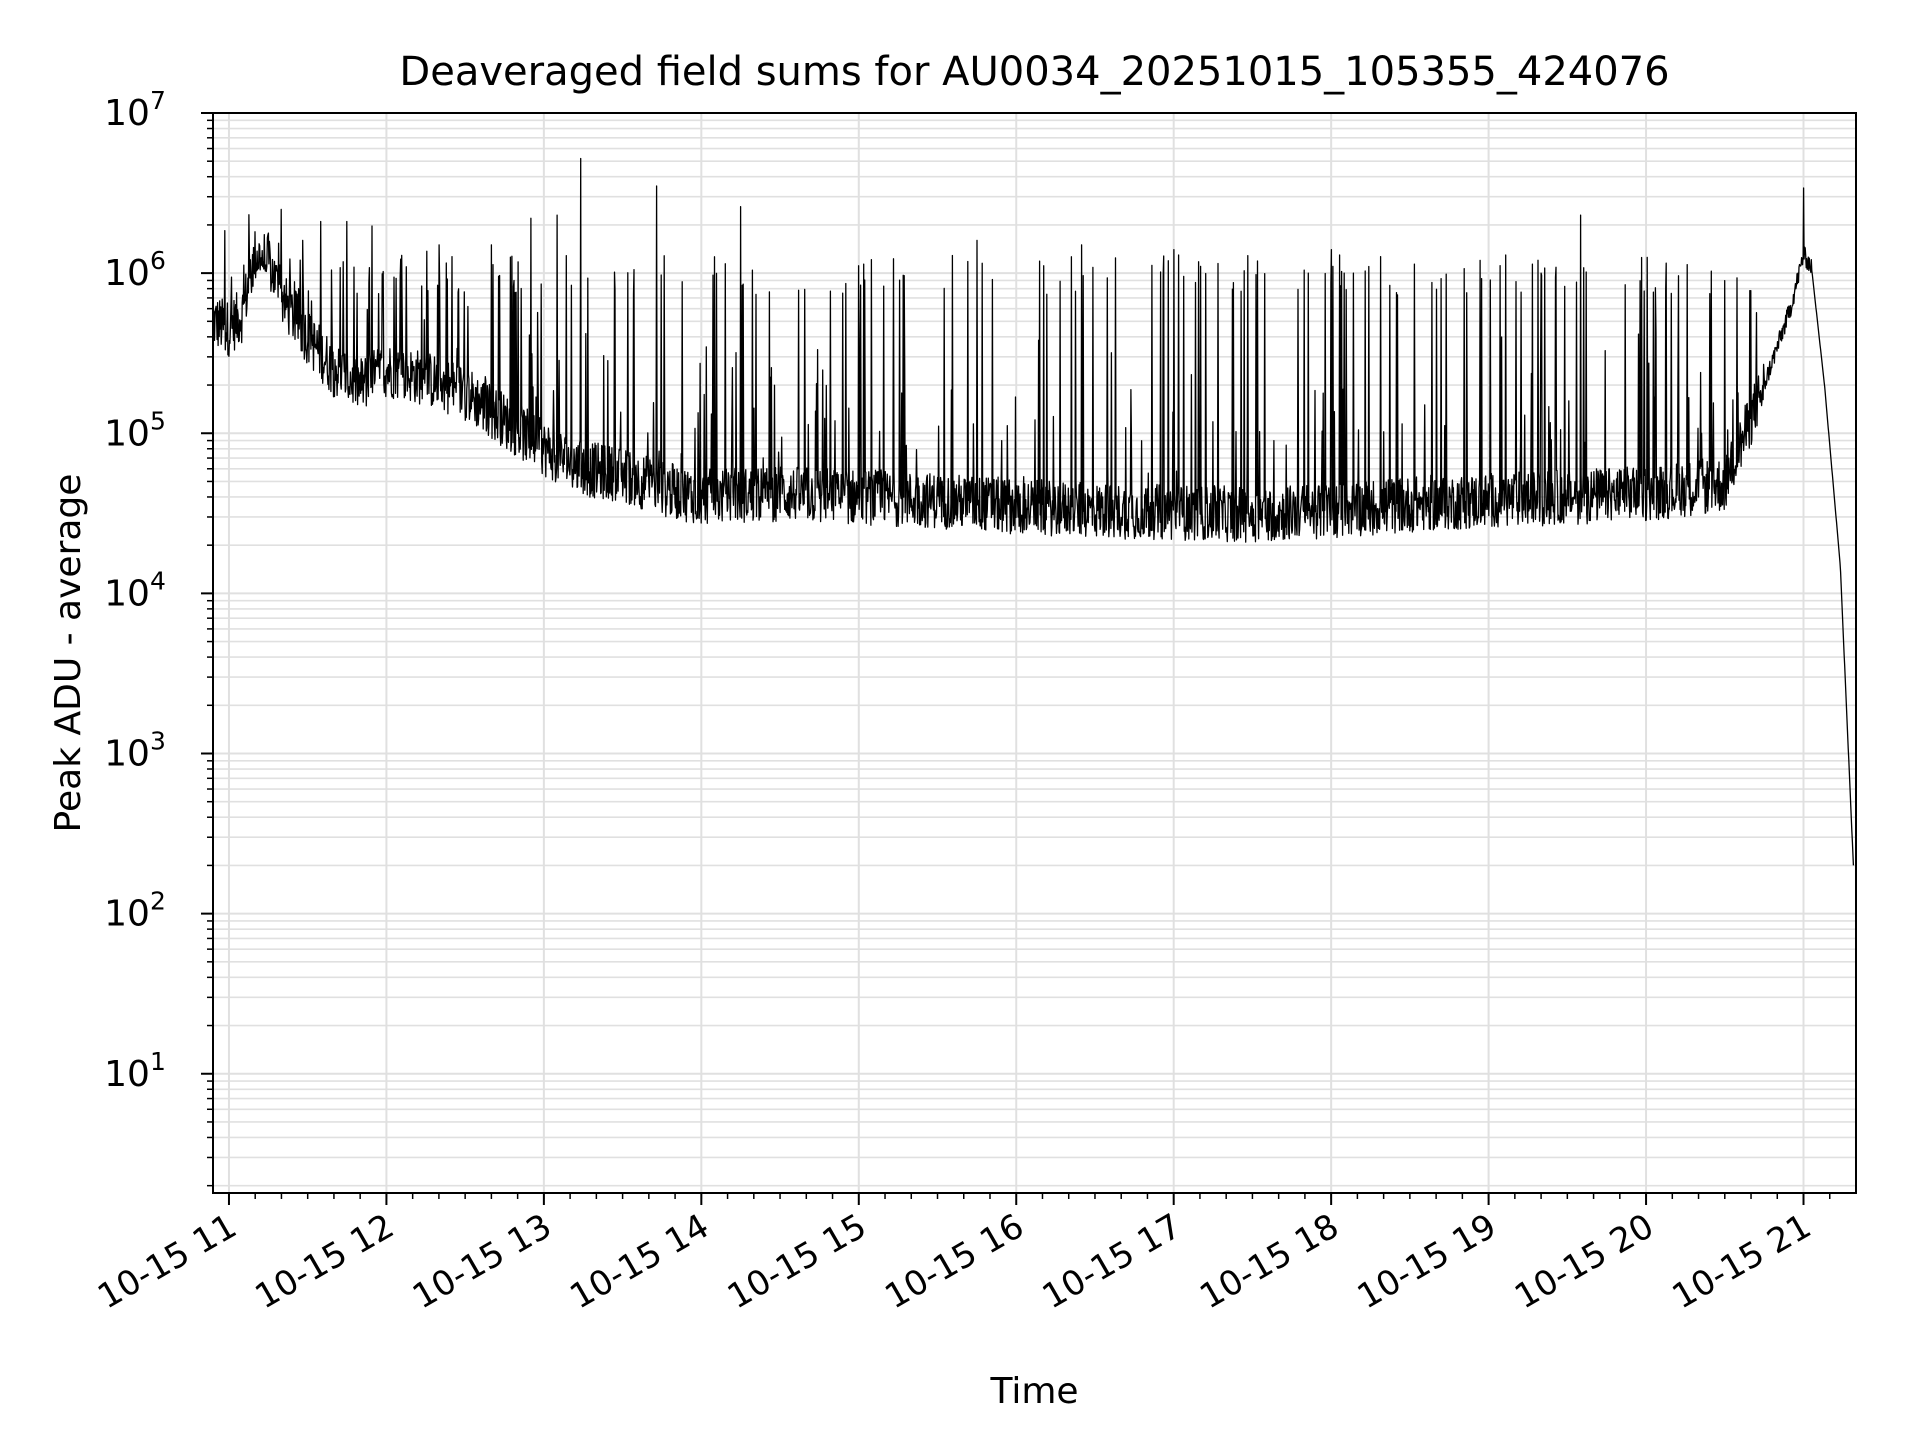 The width and height of the screenshot is (1920, 1440). Describe the element at coordinates (135, 590) in the screenshot. I see `y-tick-label: 10⁴` at that location.